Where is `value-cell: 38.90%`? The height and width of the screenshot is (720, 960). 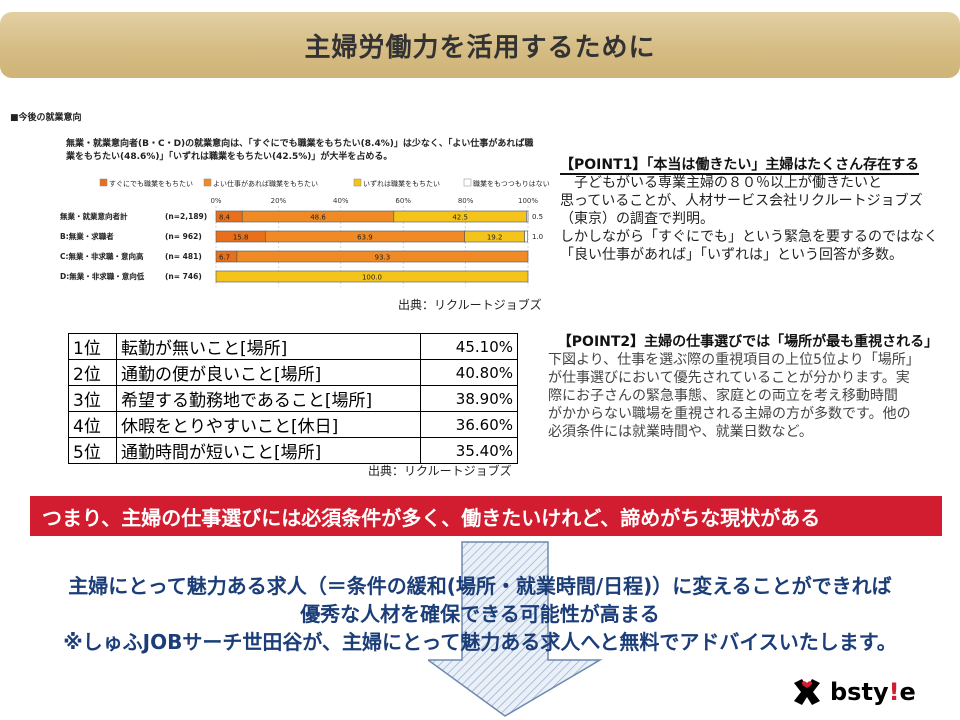 value-cell: 38.90% is located at coordinates (469, 398).